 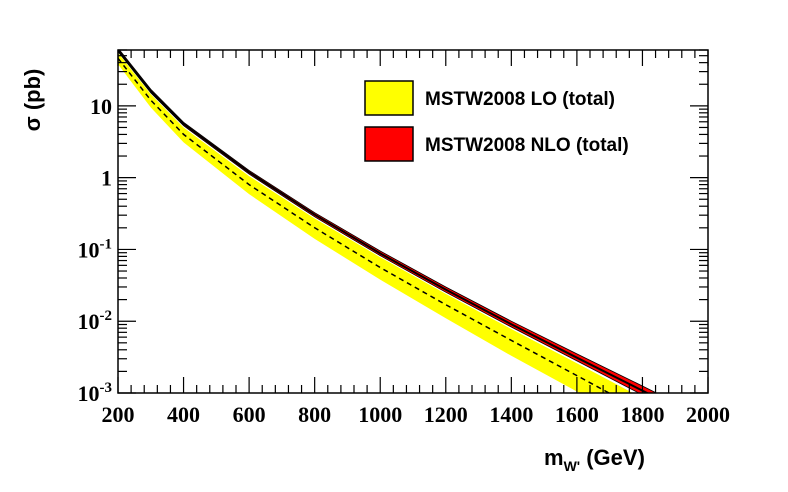 I want to click on y-tick-label: 10⁻², so click(x=95, y=321).